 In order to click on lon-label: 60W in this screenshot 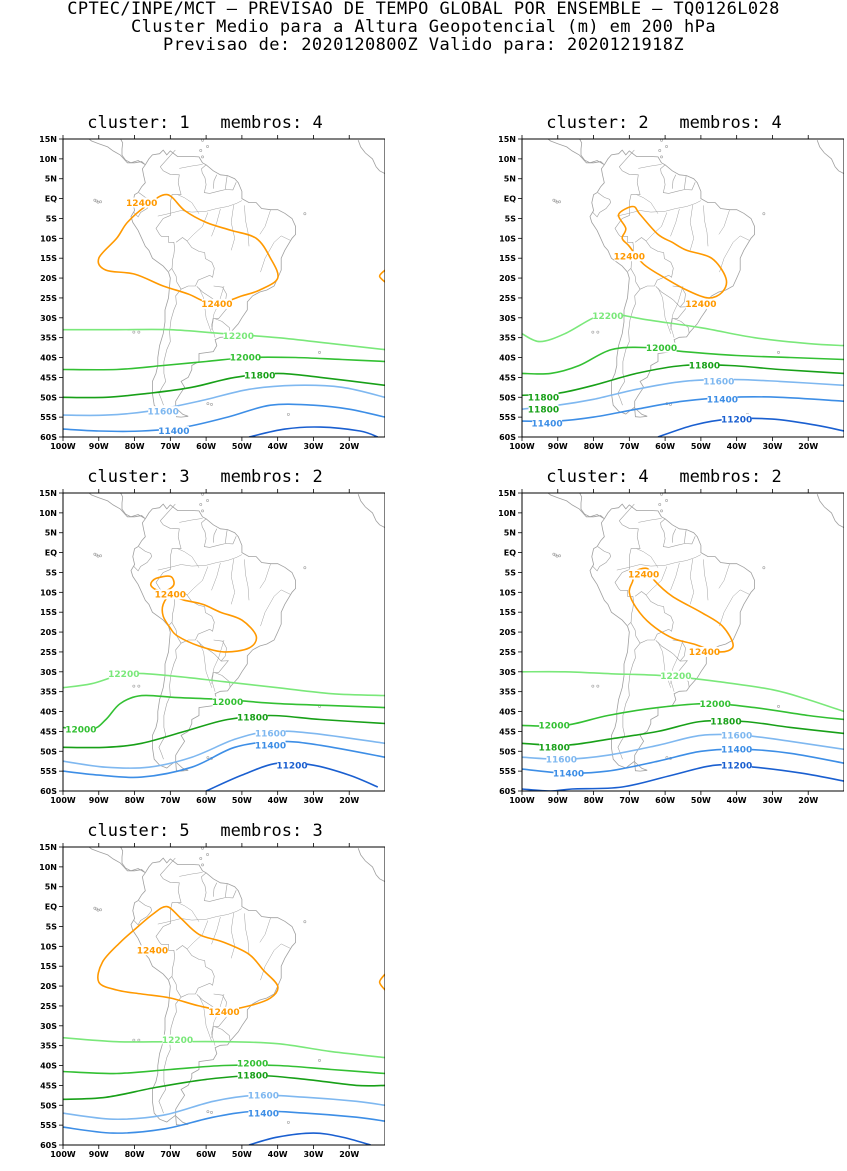, I will do `click(206, 446)`.